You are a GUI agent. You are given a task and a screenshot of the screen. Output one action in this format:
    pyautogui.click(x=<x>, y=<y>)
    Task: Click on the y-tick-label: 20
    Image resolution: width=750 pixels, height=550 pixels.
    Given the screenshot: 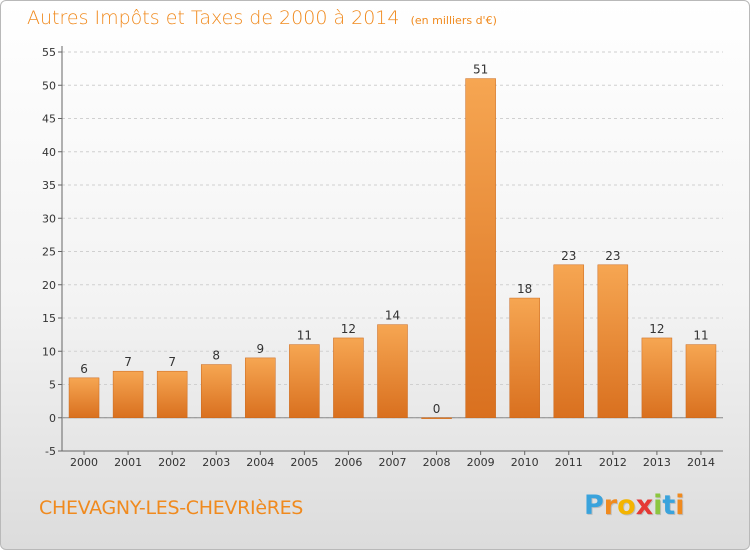 What is the action you would take?
    pyautogui.click(x=49, y=285)
    